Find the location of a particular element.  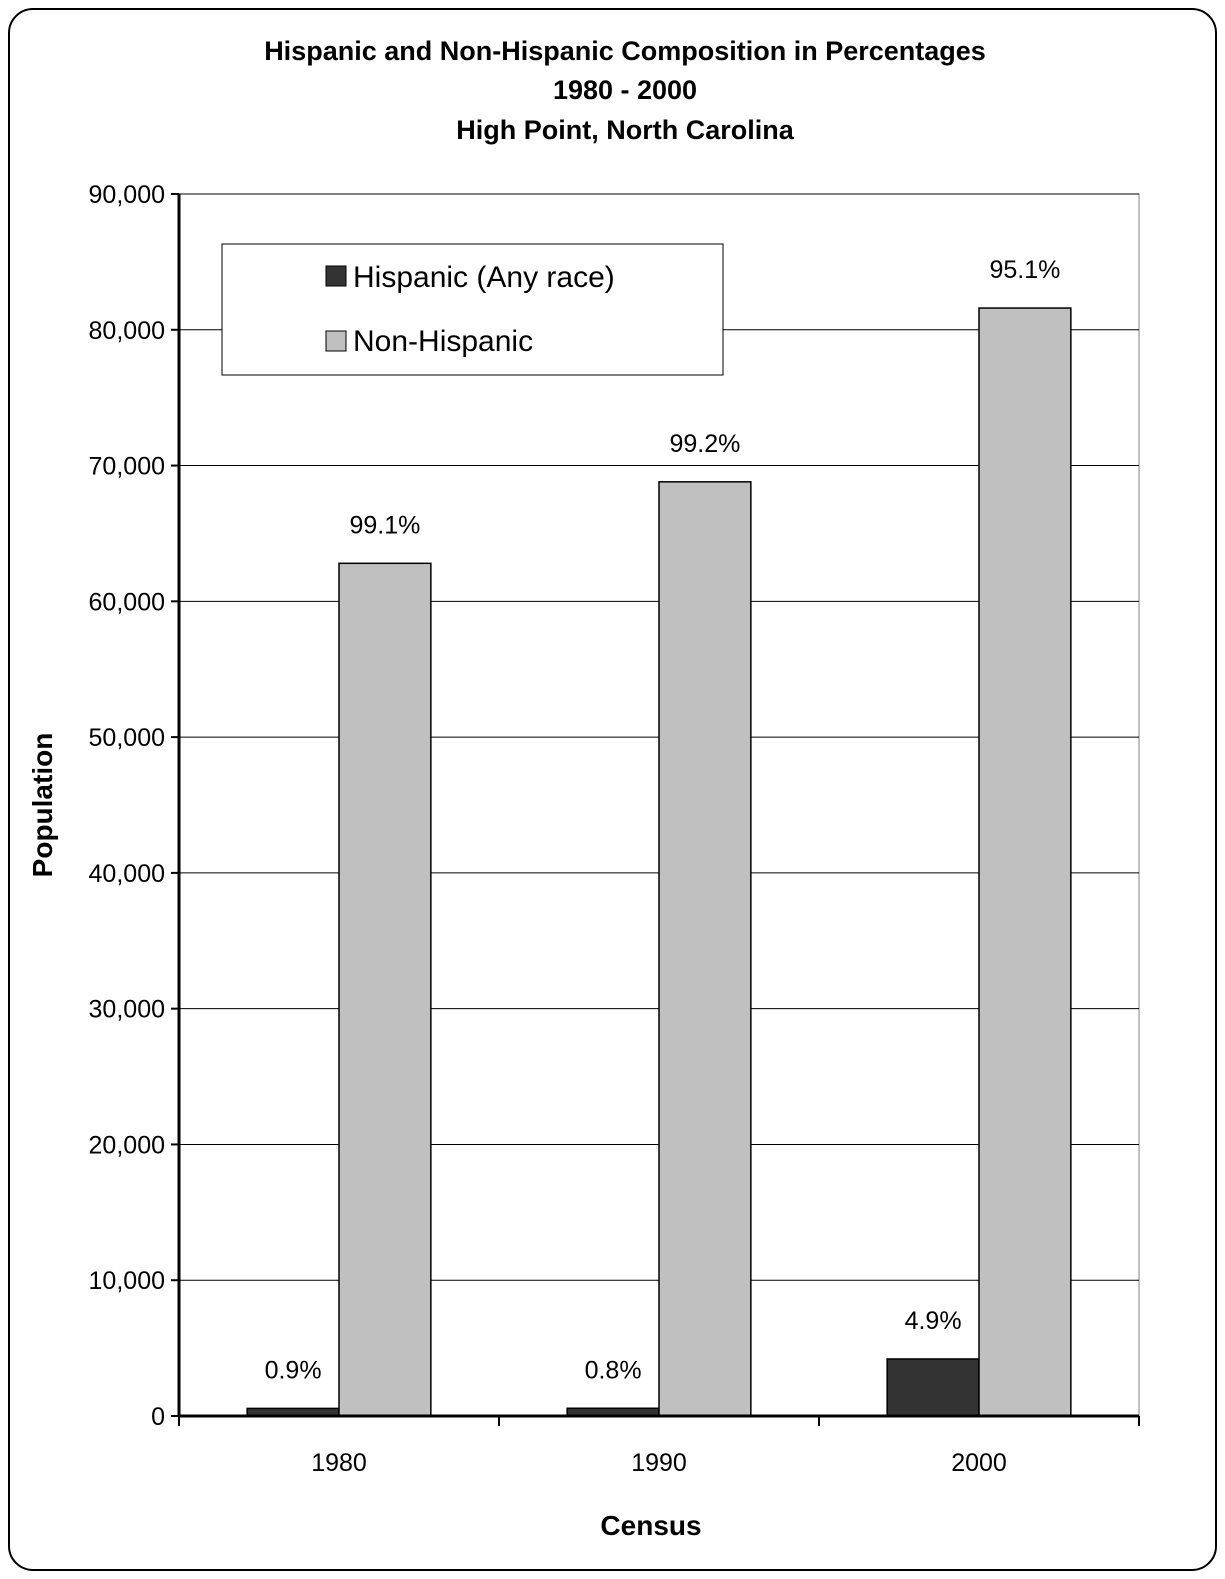

data-label-hispanic-any-race-1980: 0.9% is located at coordinates (293, 1370).